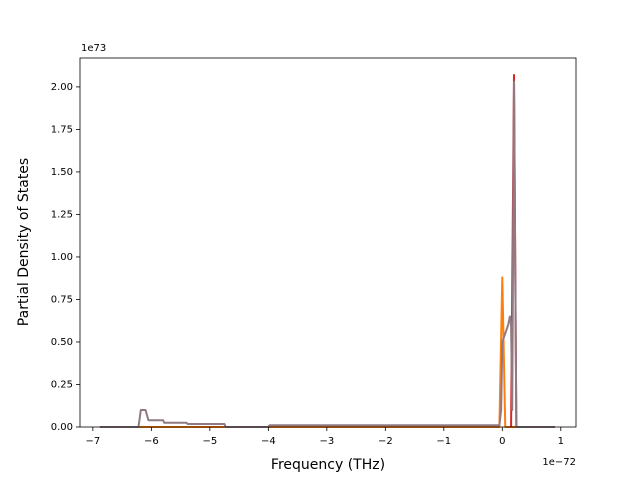  What do you see at coordinates (443, 441) in the screenshot?
I see `x-tick-label: −1` at bounding box center [443, 441].